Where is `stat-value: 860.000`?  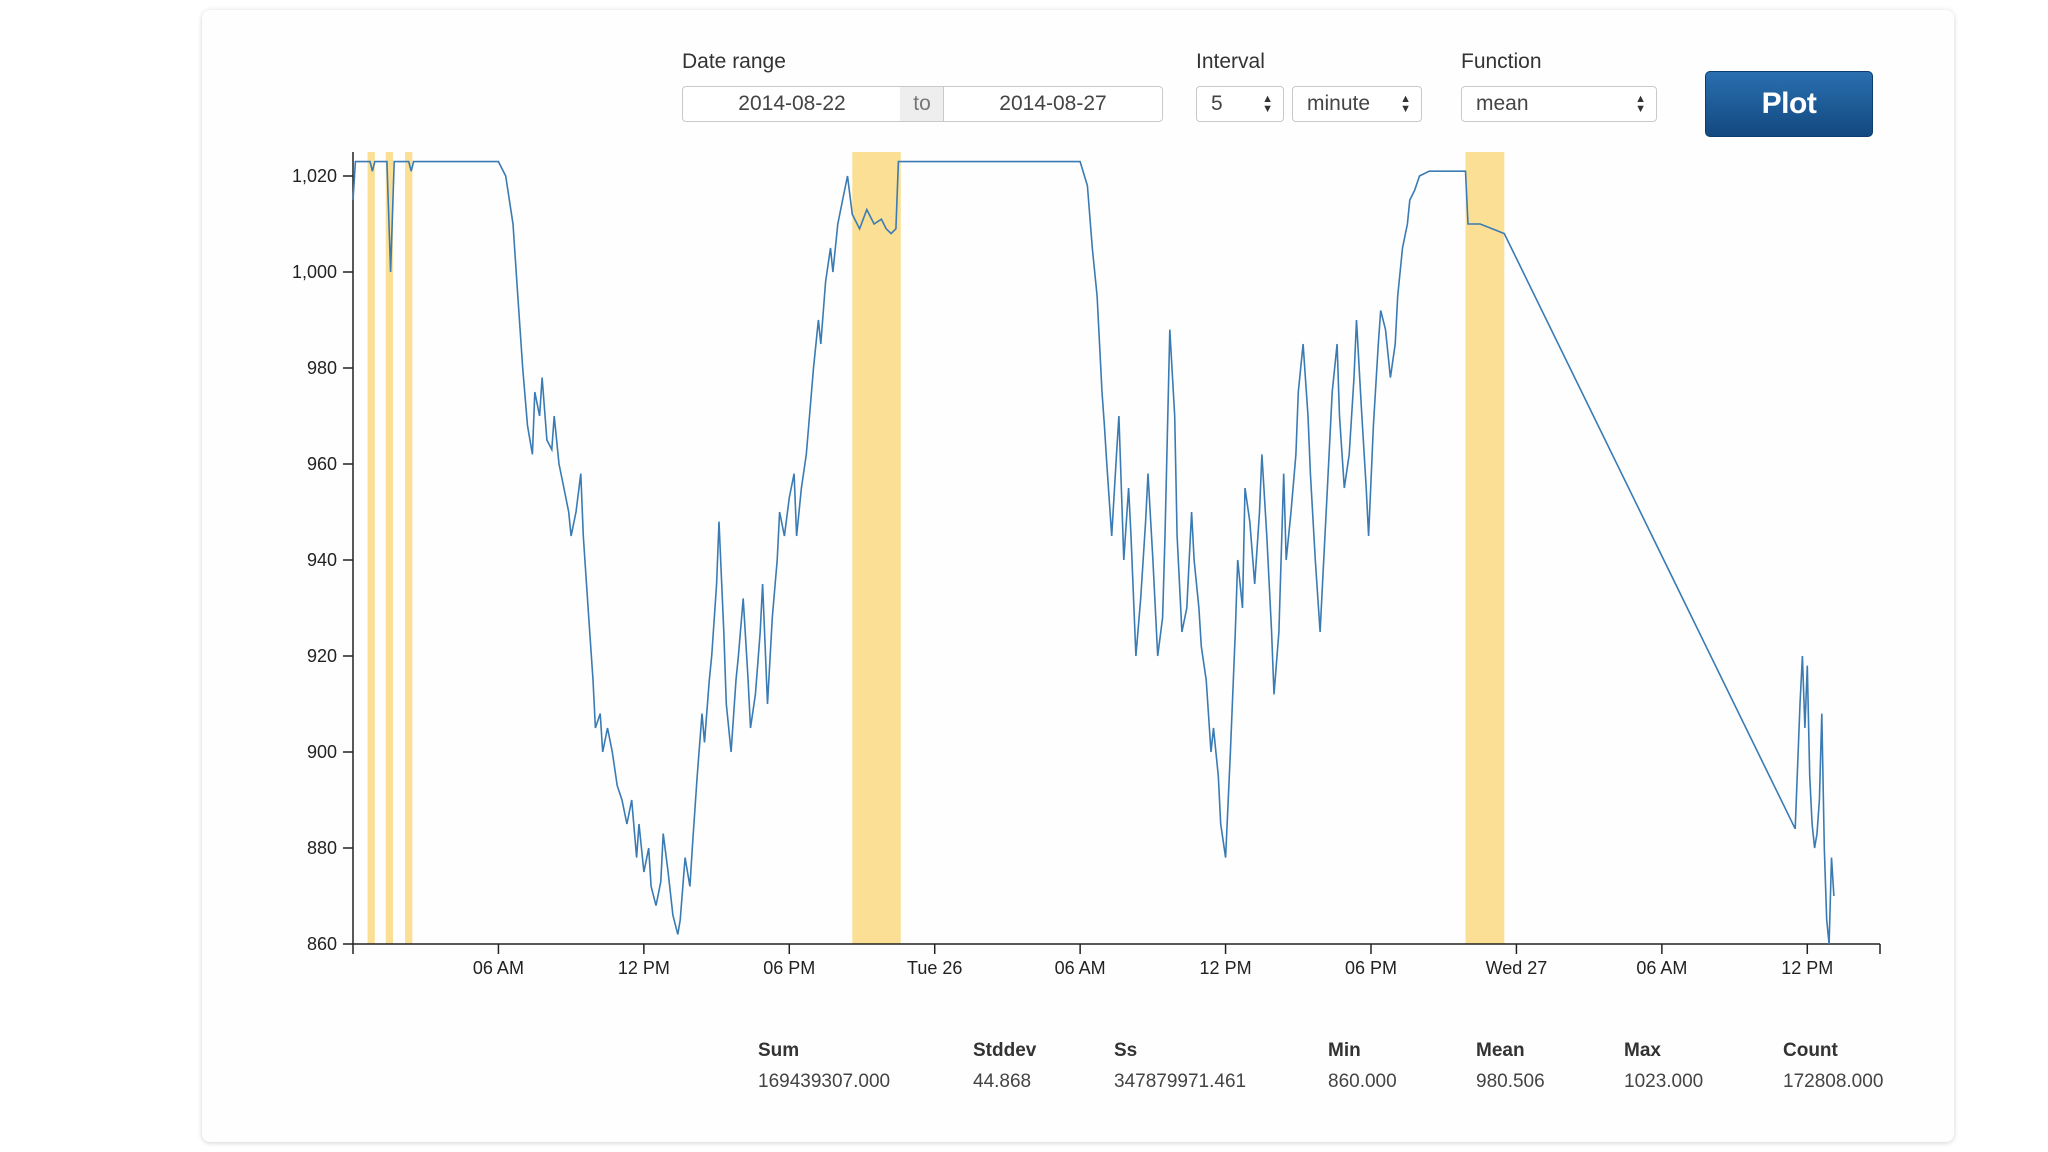 stat-value: 860.000 is located at coordinates (1362, 1081).